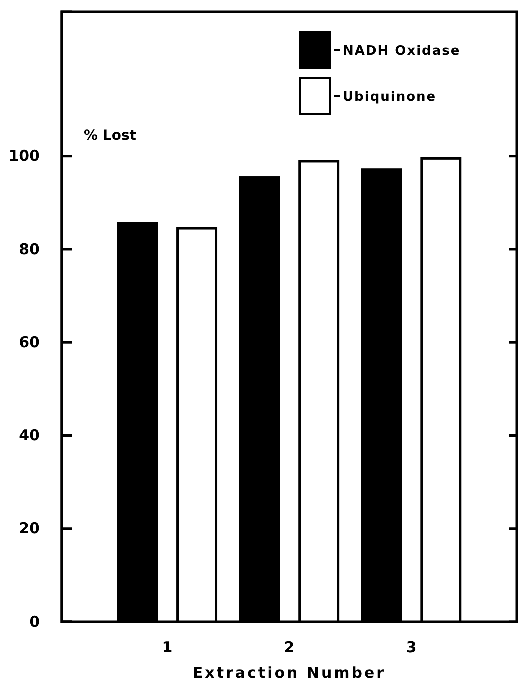 The image size is (521, 688). Describe the element at coordinates (402, 51) in the screenshot. I see `legend-label: NADH Oxidase` at that location.